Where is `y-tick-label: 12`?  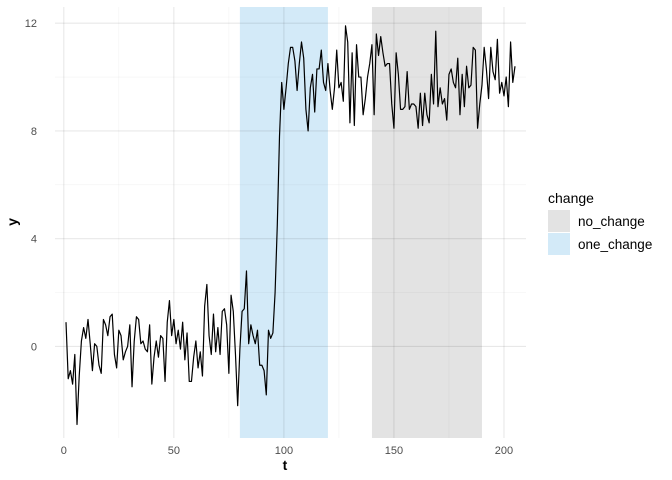
y-tick-label: 12 is located at coordinates (31, 24).